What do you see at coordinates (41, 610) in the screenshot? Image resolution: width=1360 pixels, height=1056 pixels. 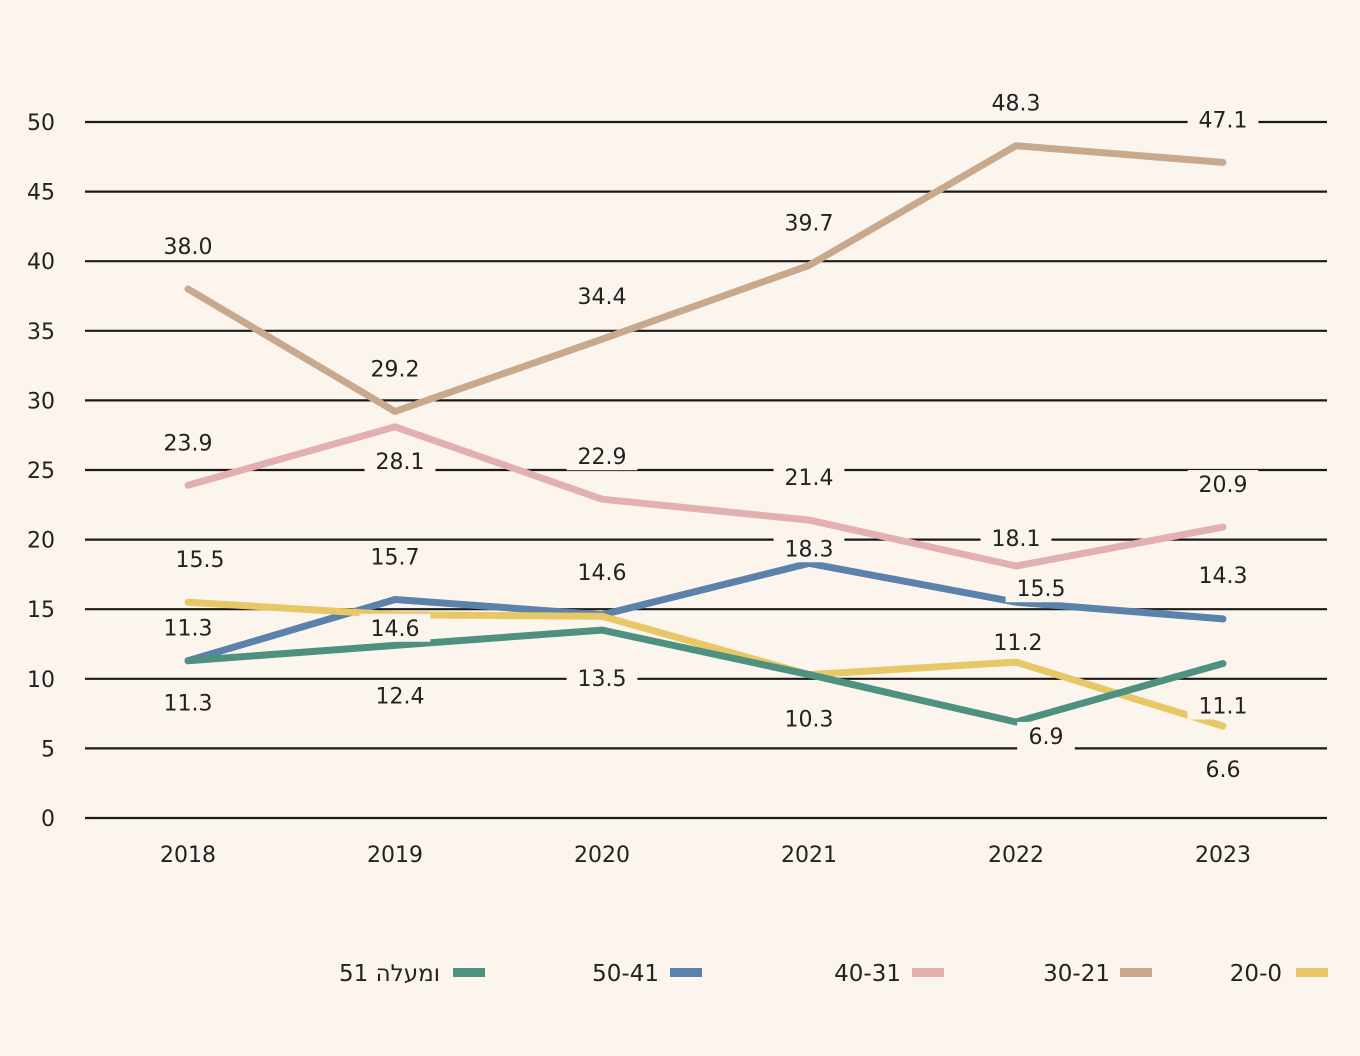 I see `y-tick-label: 15` at bounding box center [41, 610].